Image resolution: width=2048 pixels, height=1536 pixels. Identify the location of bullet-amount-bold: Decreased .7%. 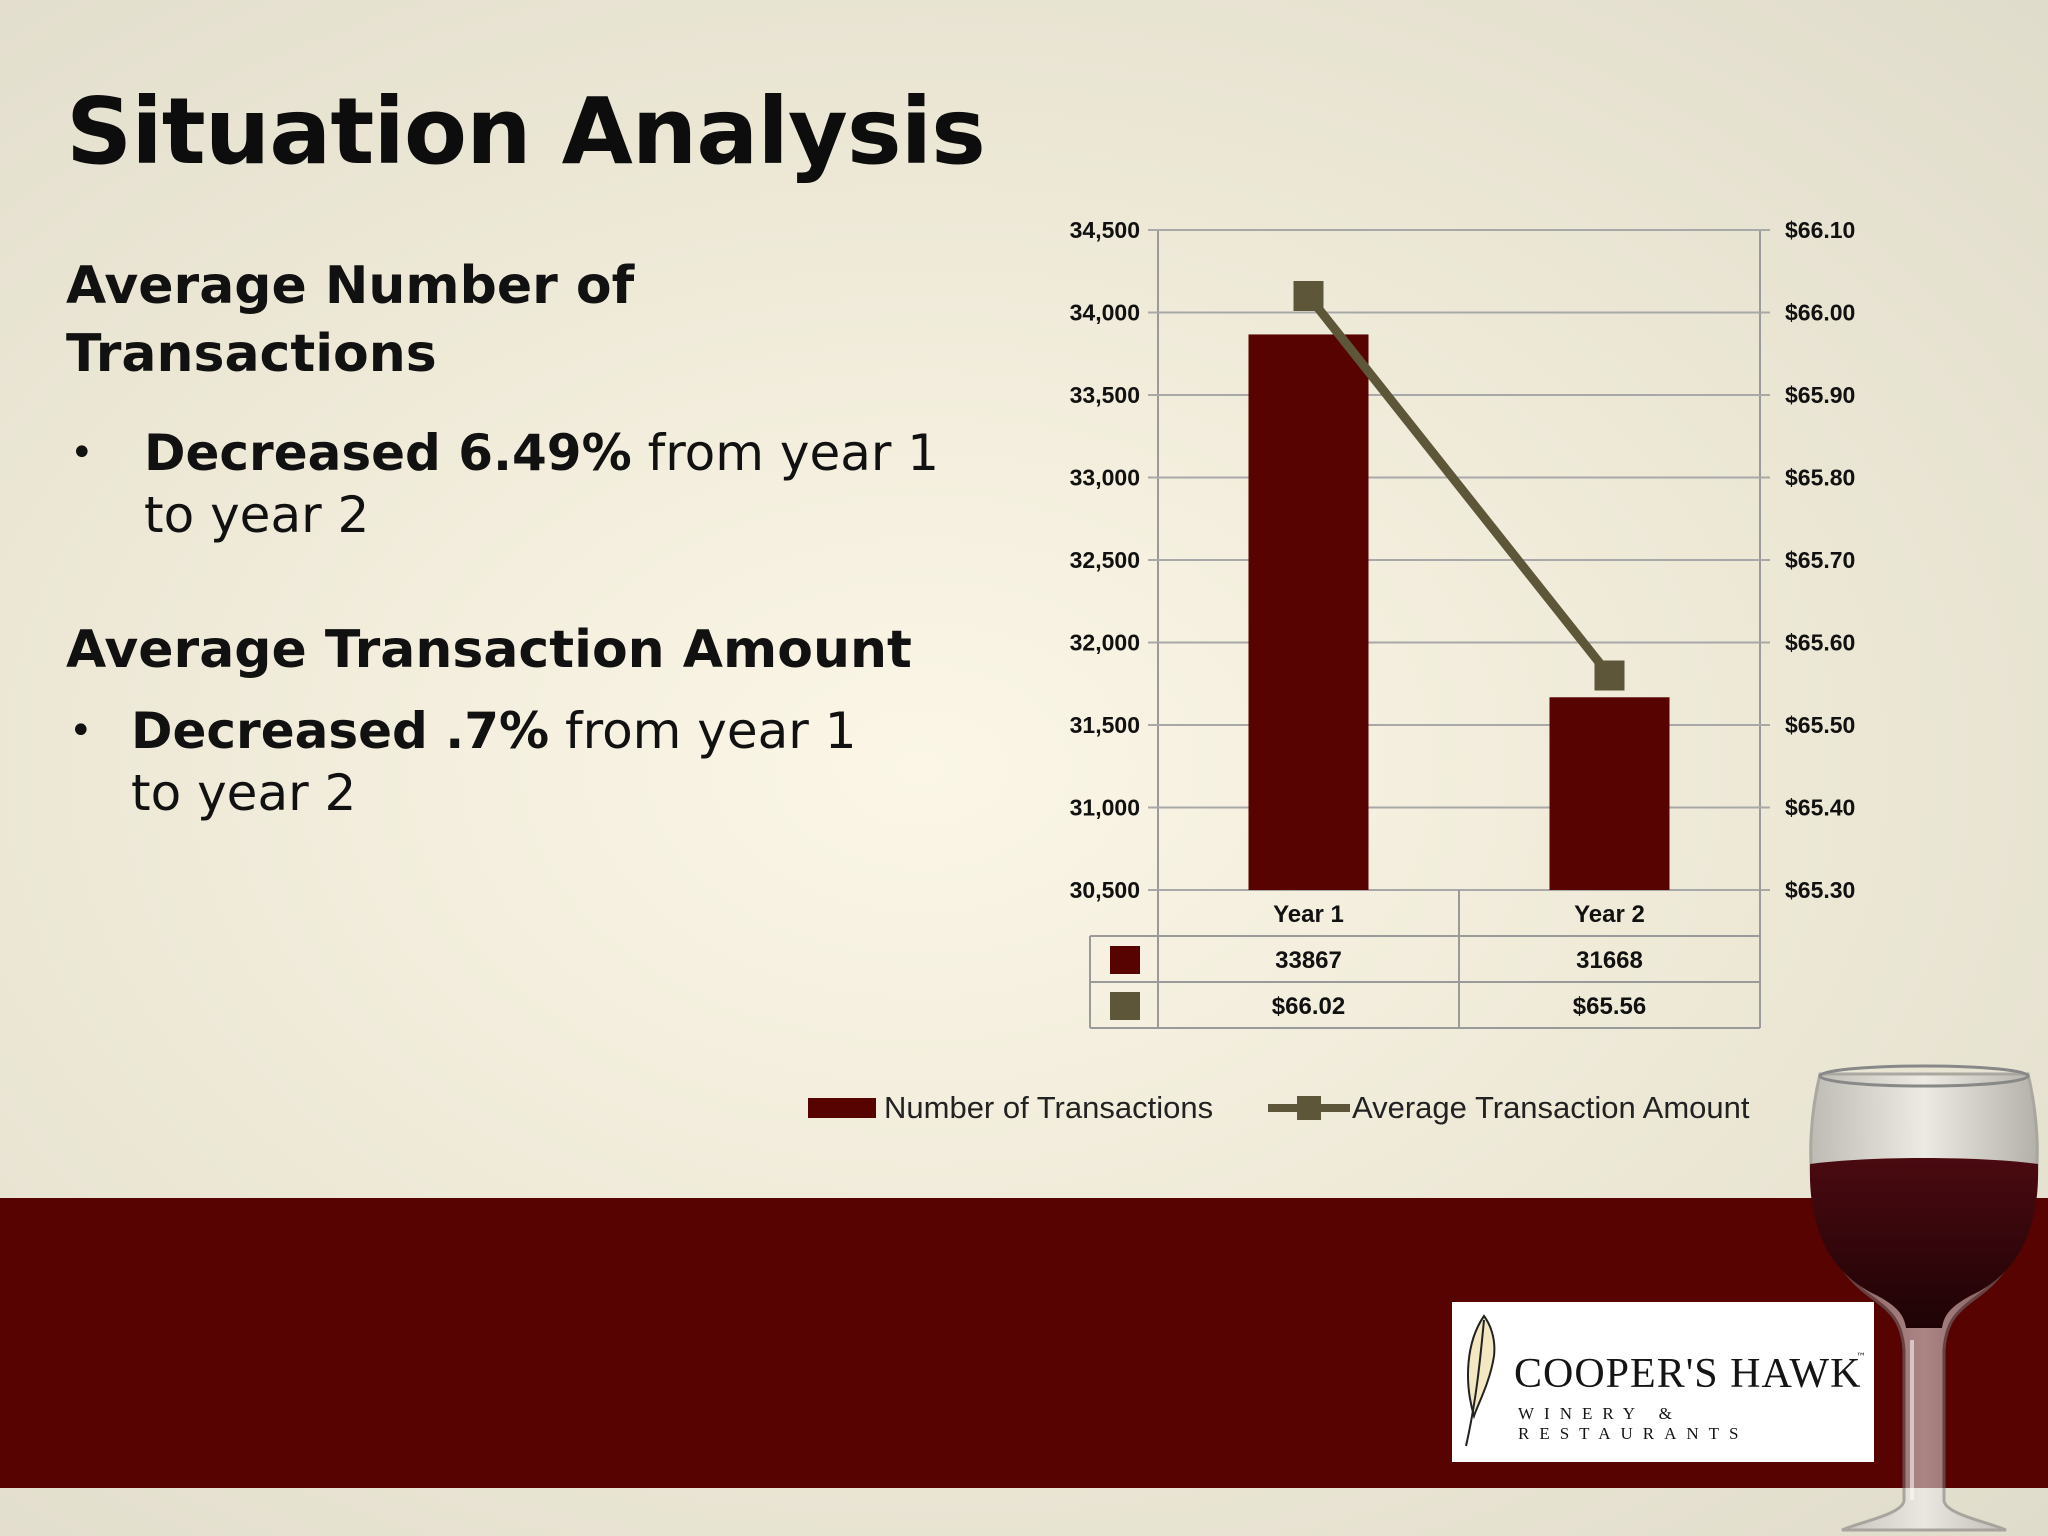
(340, 731).